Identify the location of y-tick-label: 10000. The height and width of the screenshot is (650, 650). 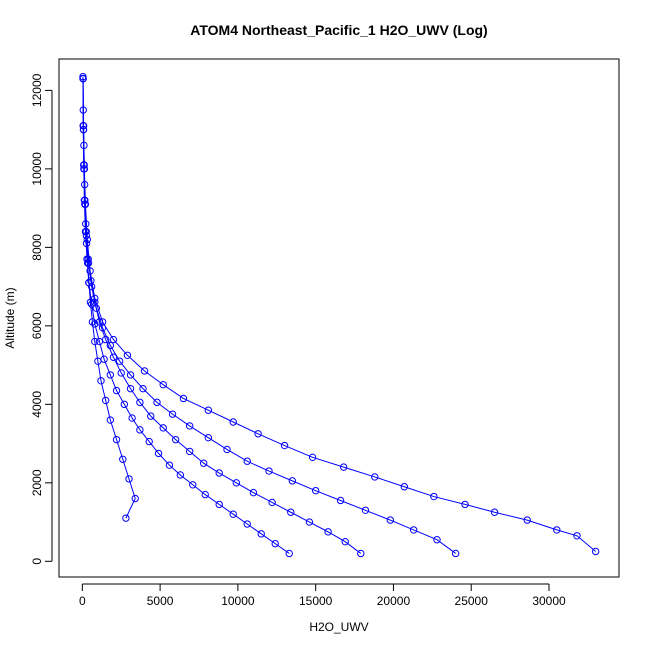
(37, 169).